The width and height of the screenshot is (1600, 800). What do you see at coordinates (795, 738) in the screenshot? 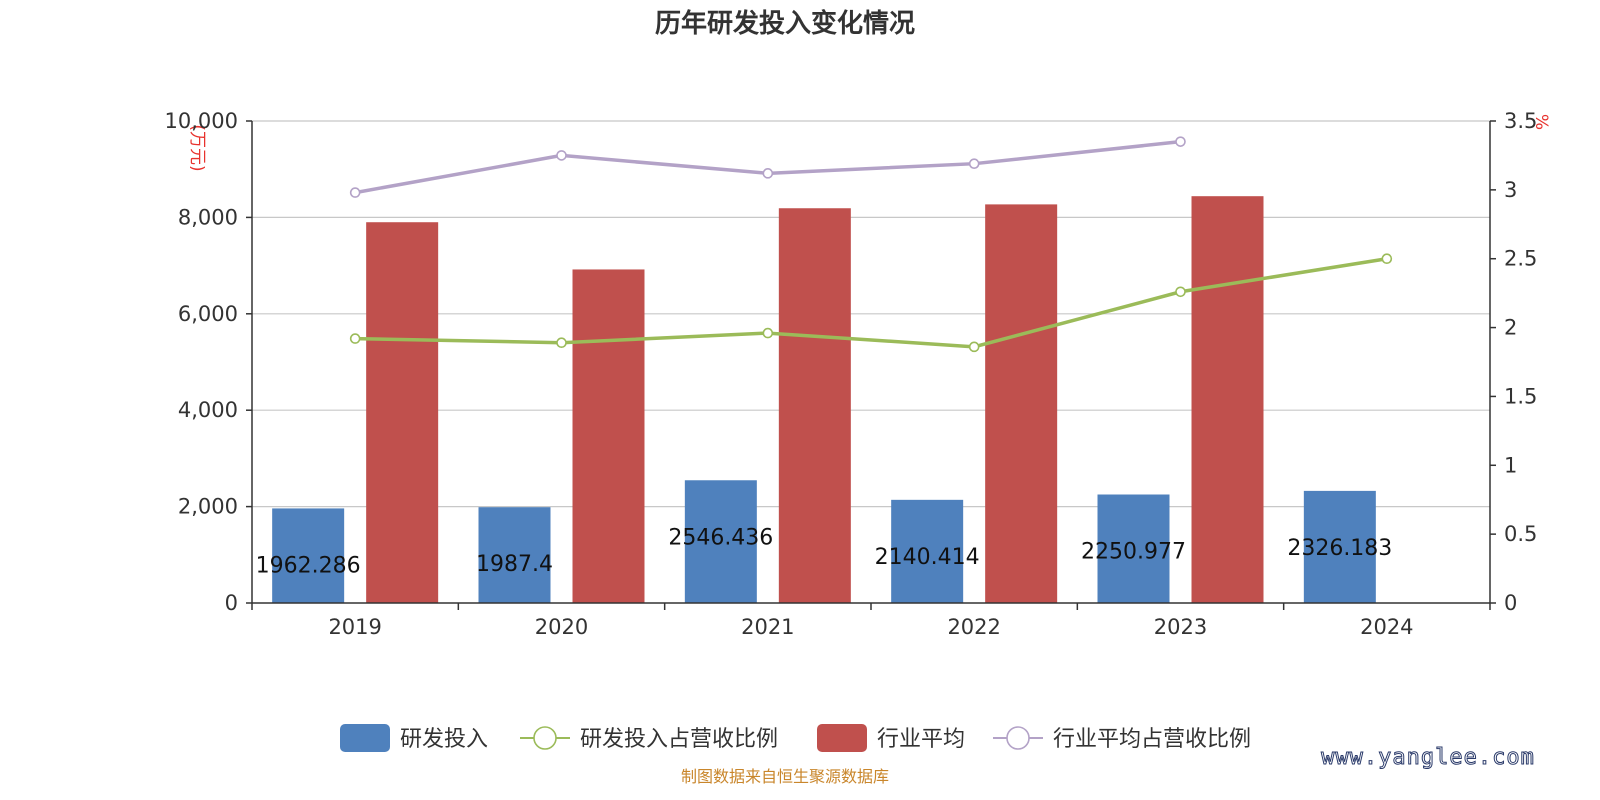
I see `legend: 研发投入 研发投入占营收比例 行业平均 行业平均占营收比例` at bounding box center [795, 738].